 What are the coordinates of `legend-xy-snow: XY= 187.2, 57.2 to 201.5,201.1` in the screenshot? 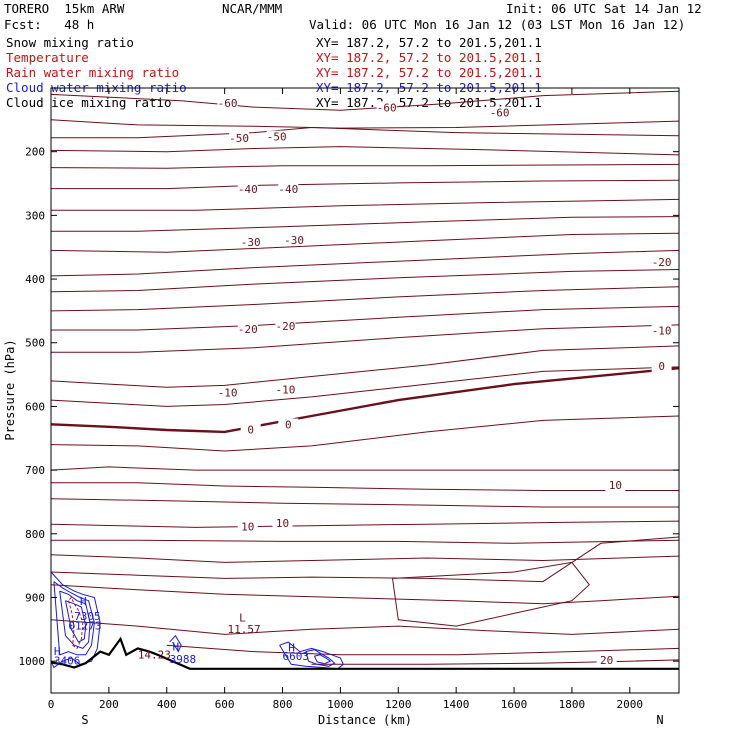 It's located at (429, 42).